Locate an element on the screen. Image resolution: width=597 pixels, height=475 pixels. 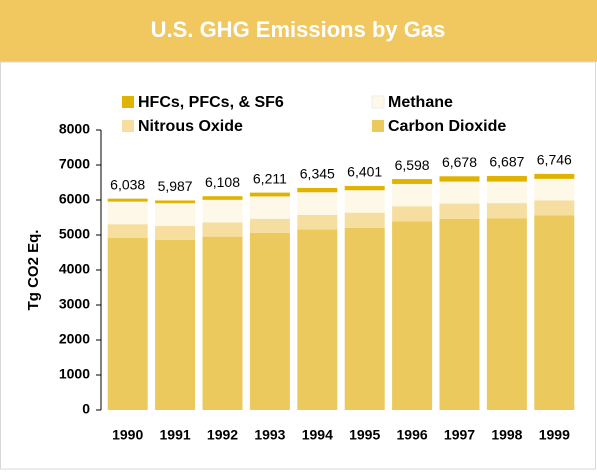
title-band is located at coordinates (298, 31).